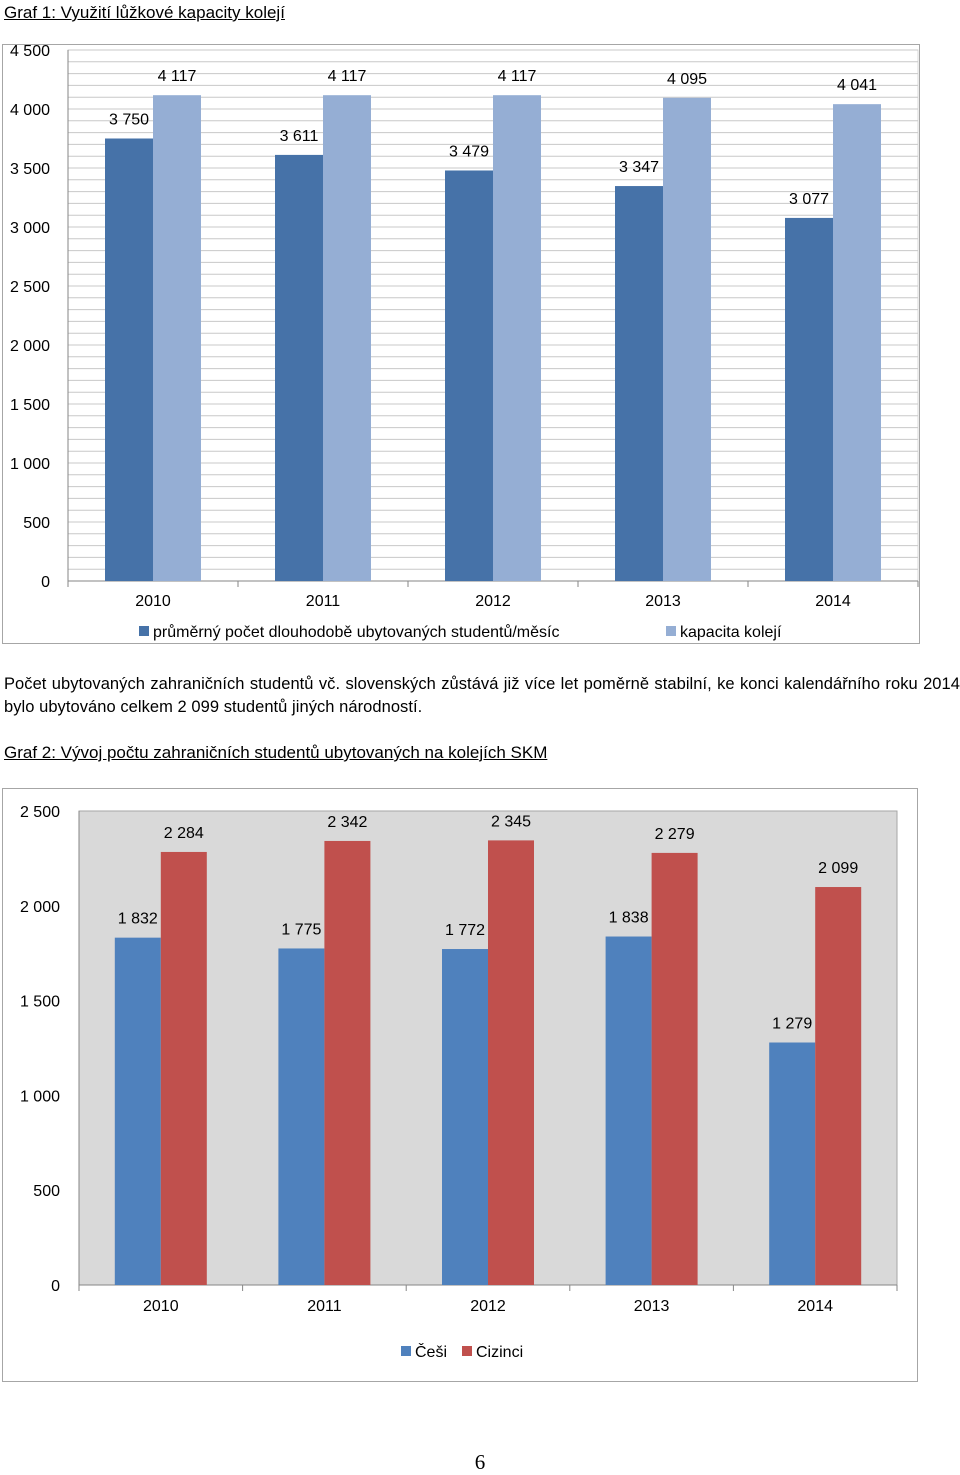 This screenshot has height=1475, width=960. I want to click on data-label: 3 077, so click(809, 199).